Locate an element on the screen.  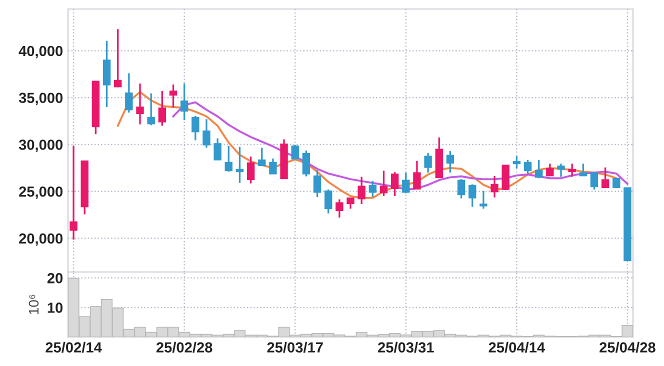
y-tick-label: 40,000 is located at coordinates (40, 52).